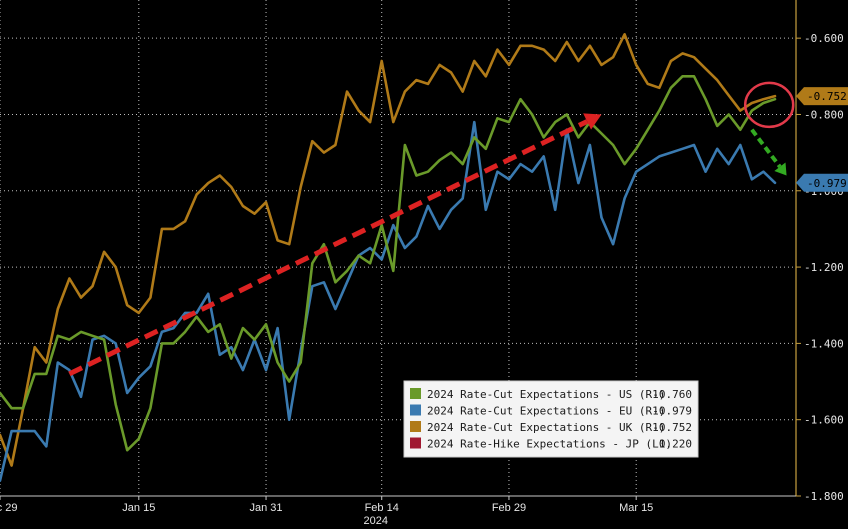 Image resolution: width=848 pixels, height=529 pixels. What do you see at coordinates (549, 444) in the screenshot?
I see `legend-label: 2024 Rate-Hike Expectations - JP (L1)` at bounding box center [549, 444].